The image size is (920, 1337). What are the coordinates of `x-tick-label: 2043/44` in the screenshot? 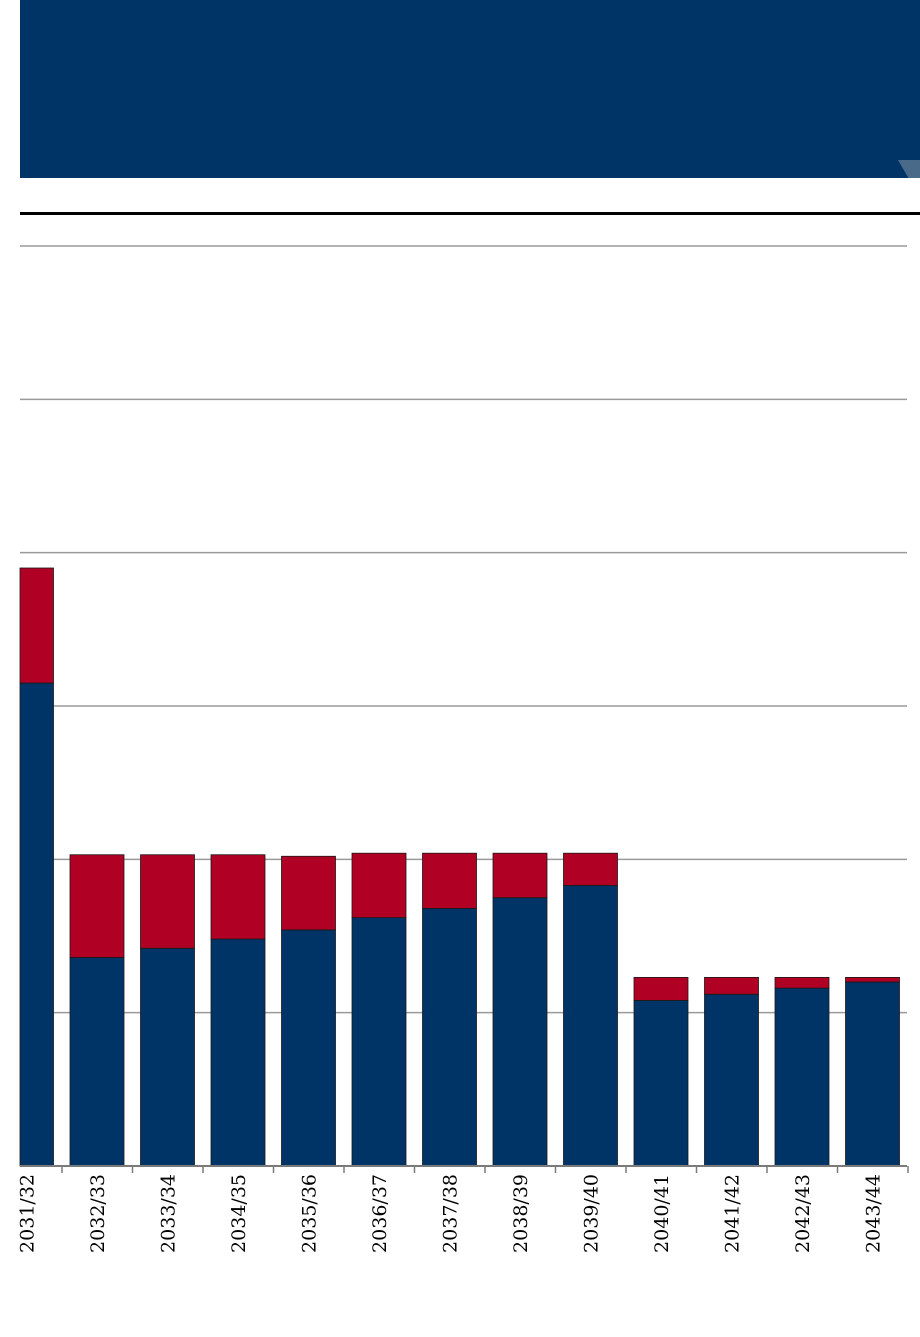 It's located at (874, 1213).